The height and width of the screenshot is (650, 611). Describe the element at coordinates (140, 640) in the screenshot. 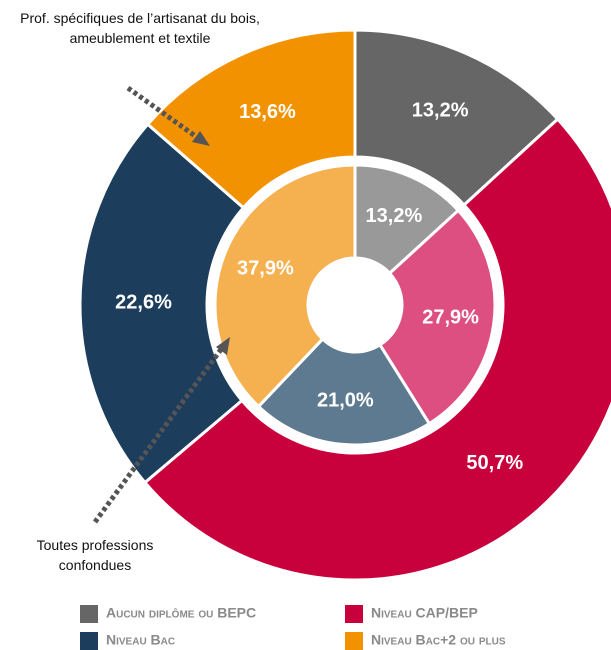

I see `legend-label: Niveau Bac` at that location.